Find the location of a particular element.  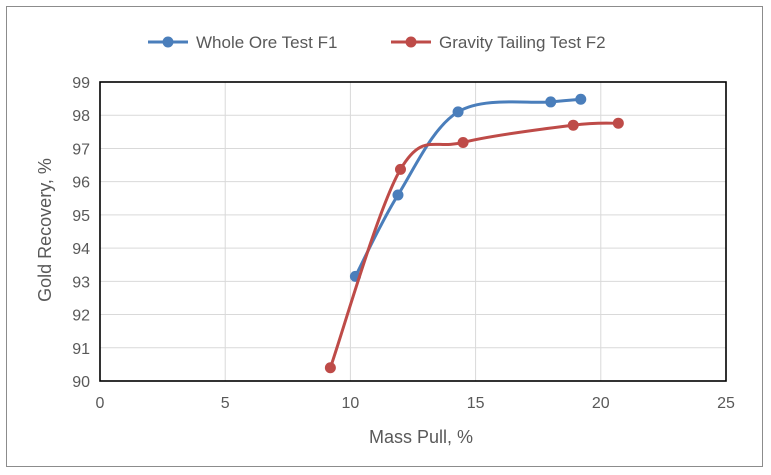

x-tick-label: 15 is located at coordinates (476, 403).